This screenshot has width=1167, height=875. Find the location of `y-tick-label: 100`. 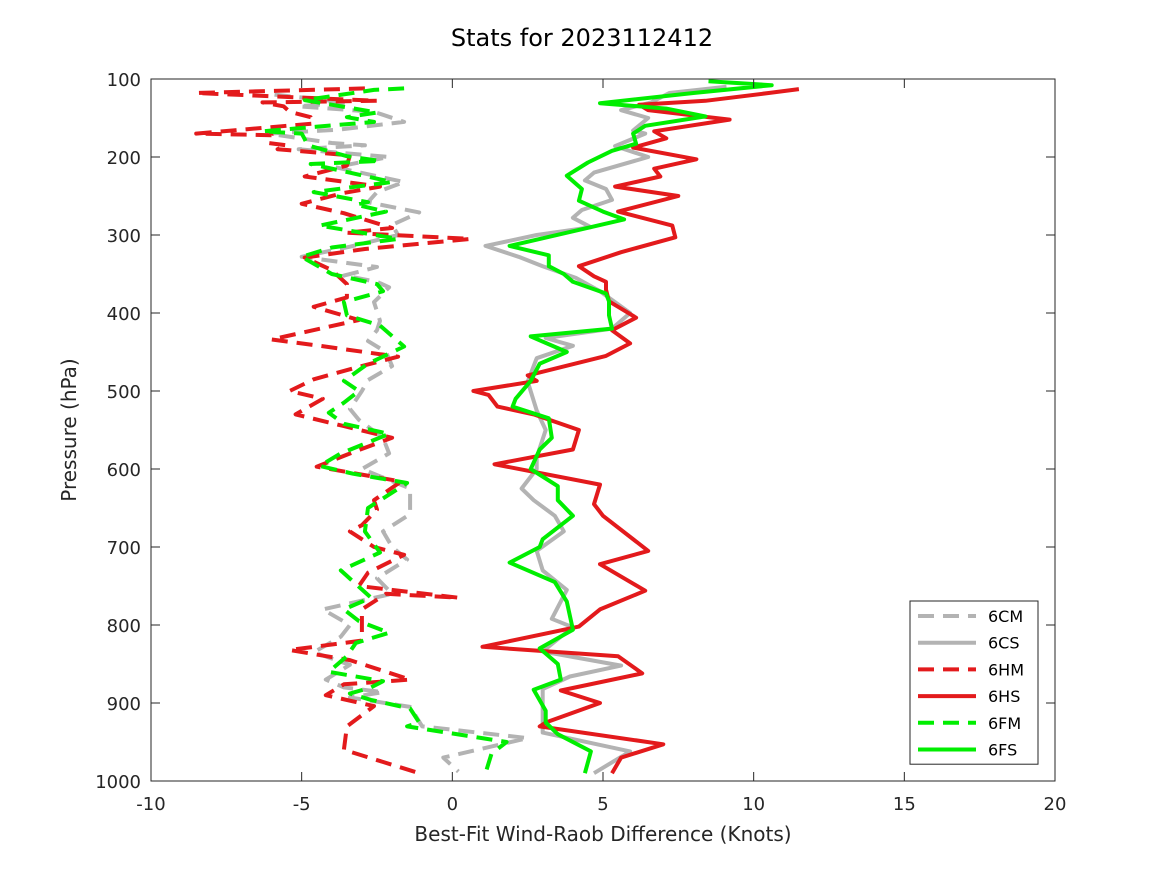

y-tick-label: 100 is located at coordinates (124, 80).